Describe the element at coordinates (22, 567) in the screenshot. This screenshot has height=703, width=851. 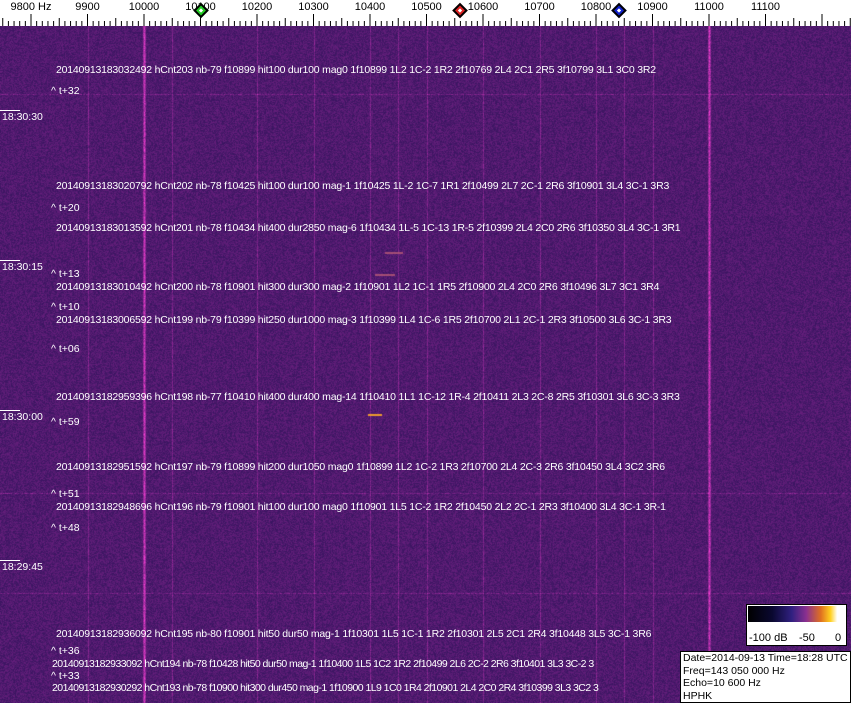
I see `time-label: 18:29:45` at that location.